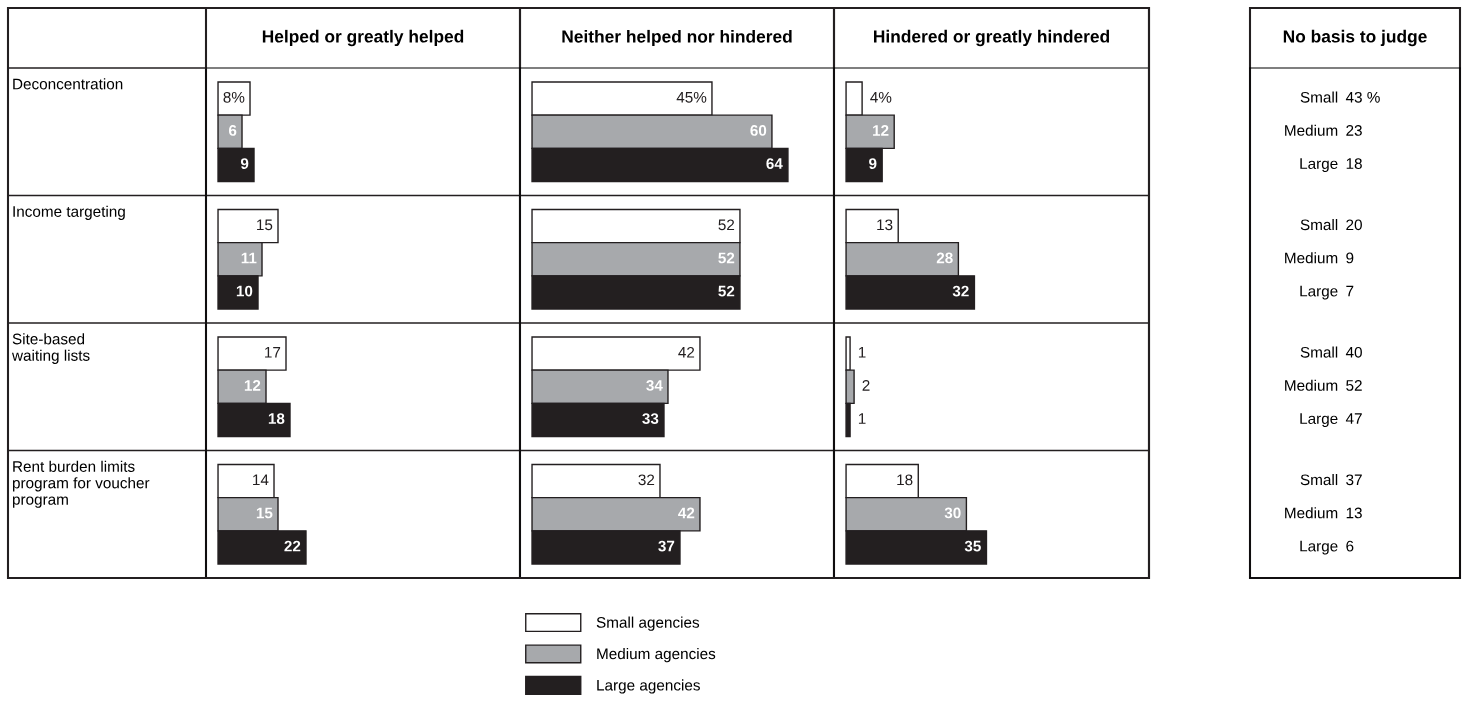 Image resolution: width=1469 pixels, height=717 pixels. I want to click on text: 47, so click(1353, 418).